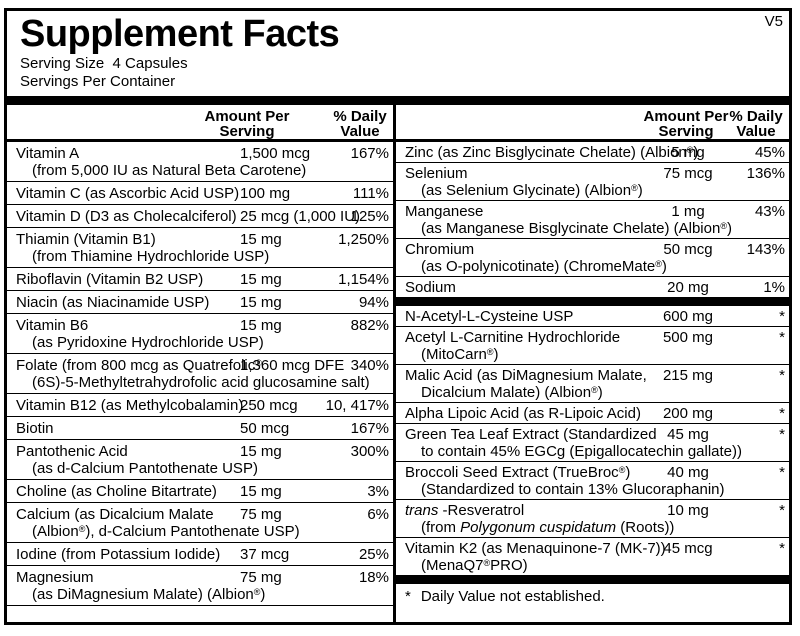  I want to click on nutrient-name: Green Tea Leaf Extract (Standardized, so click(531, 434).